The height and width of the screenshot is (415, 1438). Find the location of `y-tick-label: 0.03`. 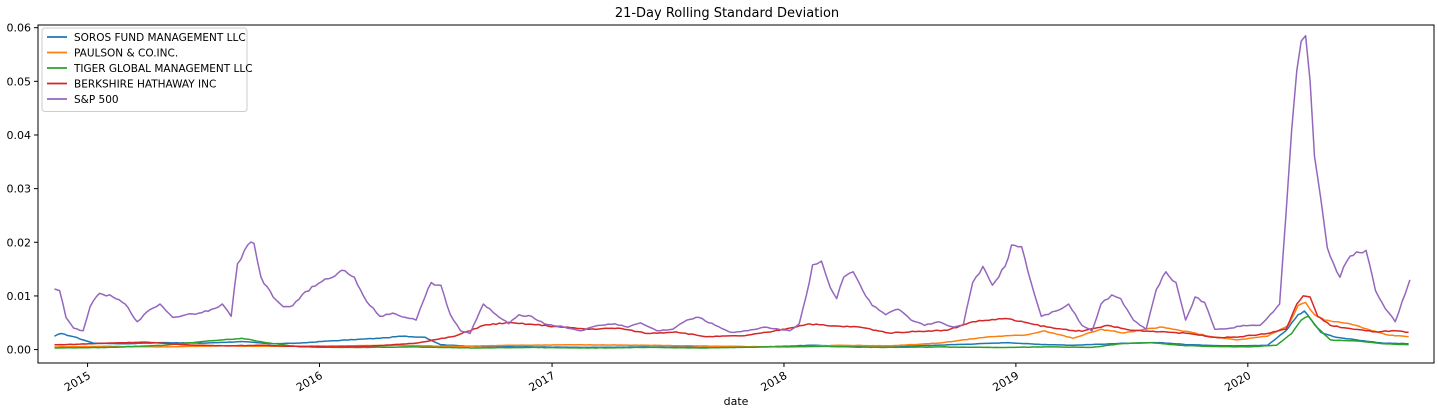

y-tick-label: 0.03 is located at coordinates (19, 189).